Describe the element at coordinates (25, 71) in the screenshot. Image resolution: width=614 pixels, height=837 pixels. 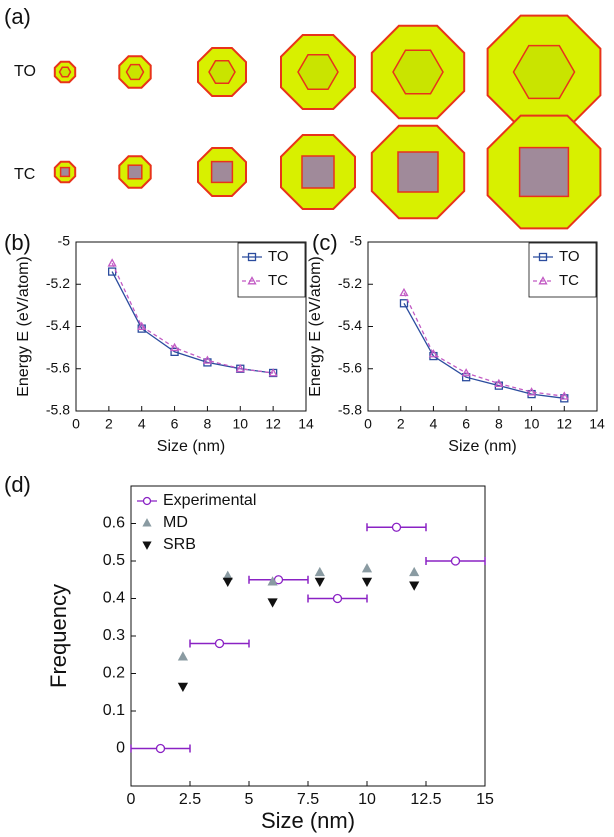
I see `row-label: TO` at that location.